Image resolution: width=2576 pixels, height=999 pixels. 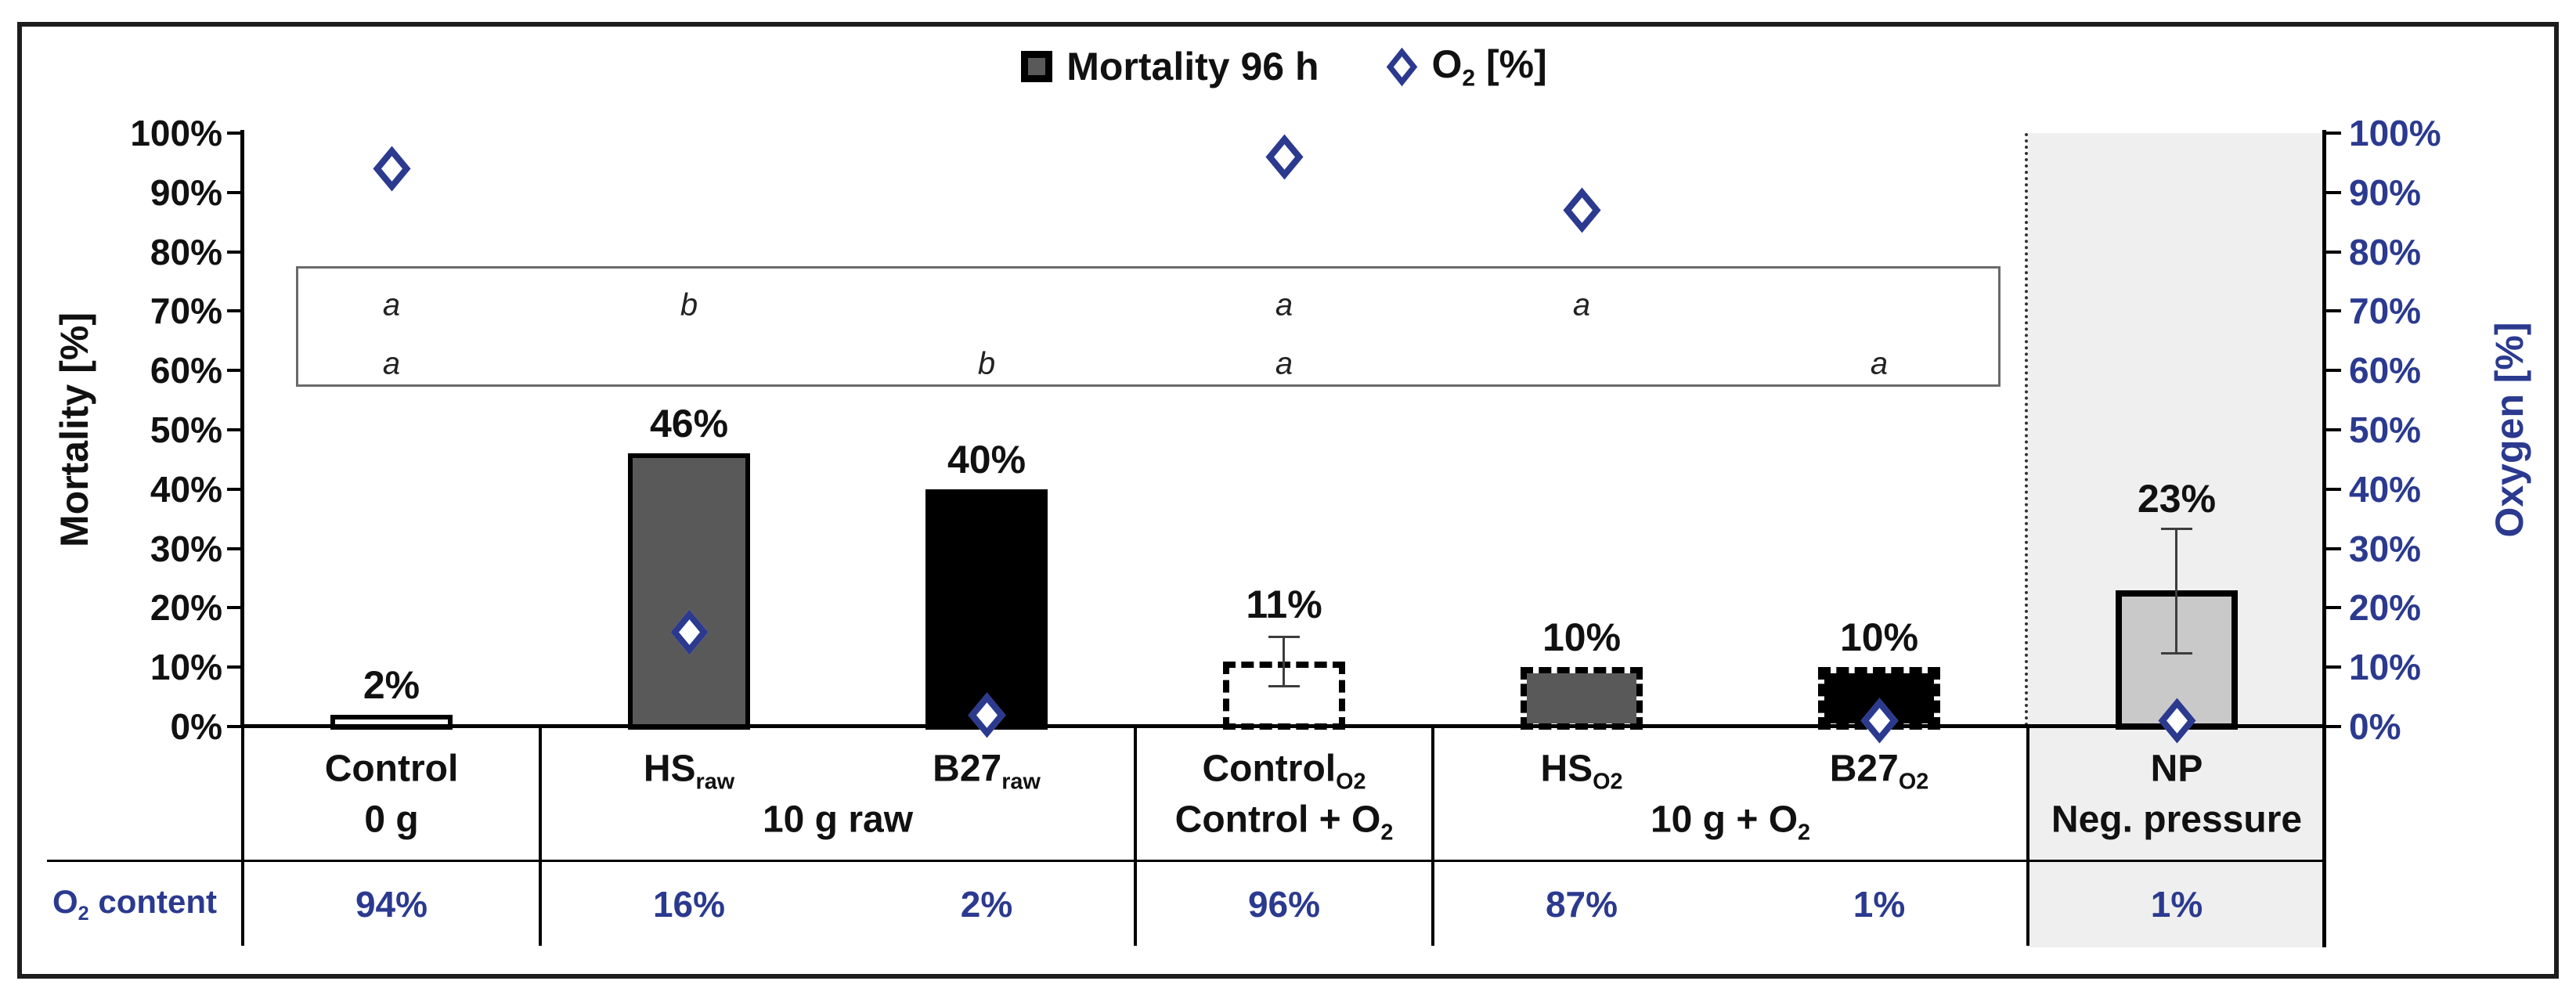 What do you see at coordinates (2385, 371) in the screenshot?
I see `right-tick-60: 60%` at bounding box center [2385, 371].